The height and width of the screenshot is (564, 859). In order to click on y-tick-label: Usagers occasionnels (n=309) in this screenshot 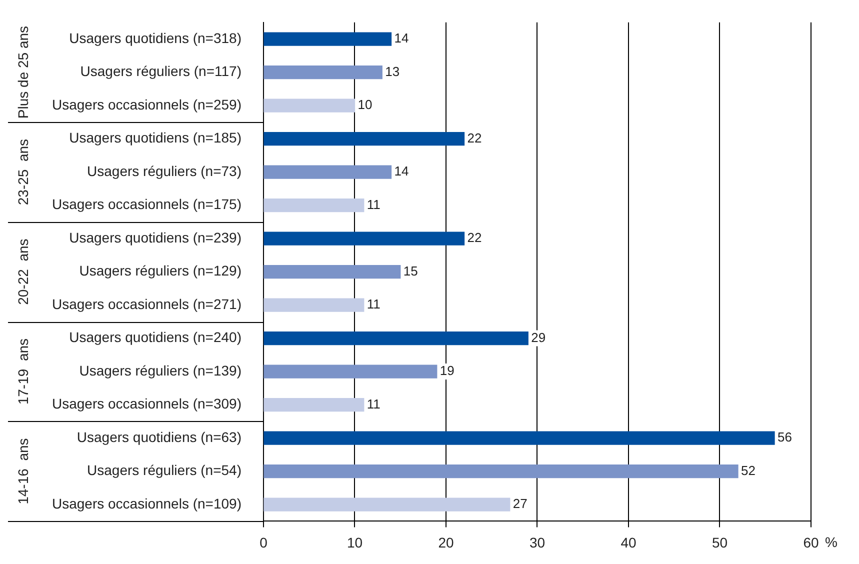, I will do `click(147, 404)`.